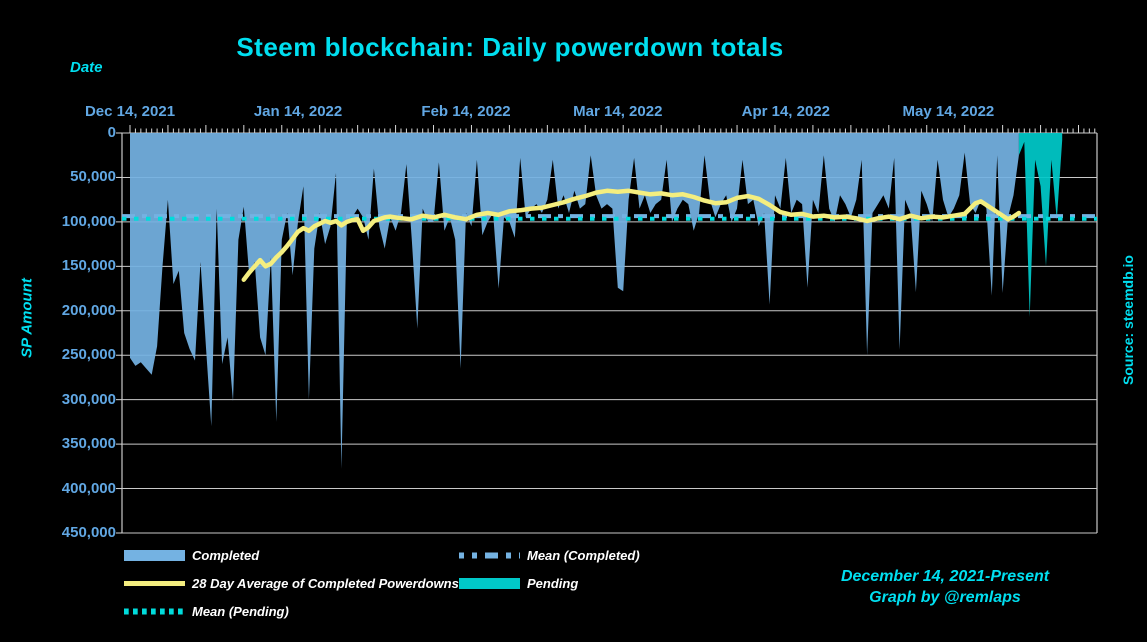 The width and height of the screenshot is (1147, 642). What do you see at coordinates (88, 310) in the screenshot?
I see `y-tick-label: 200,000` at bounding box center [88, 310].